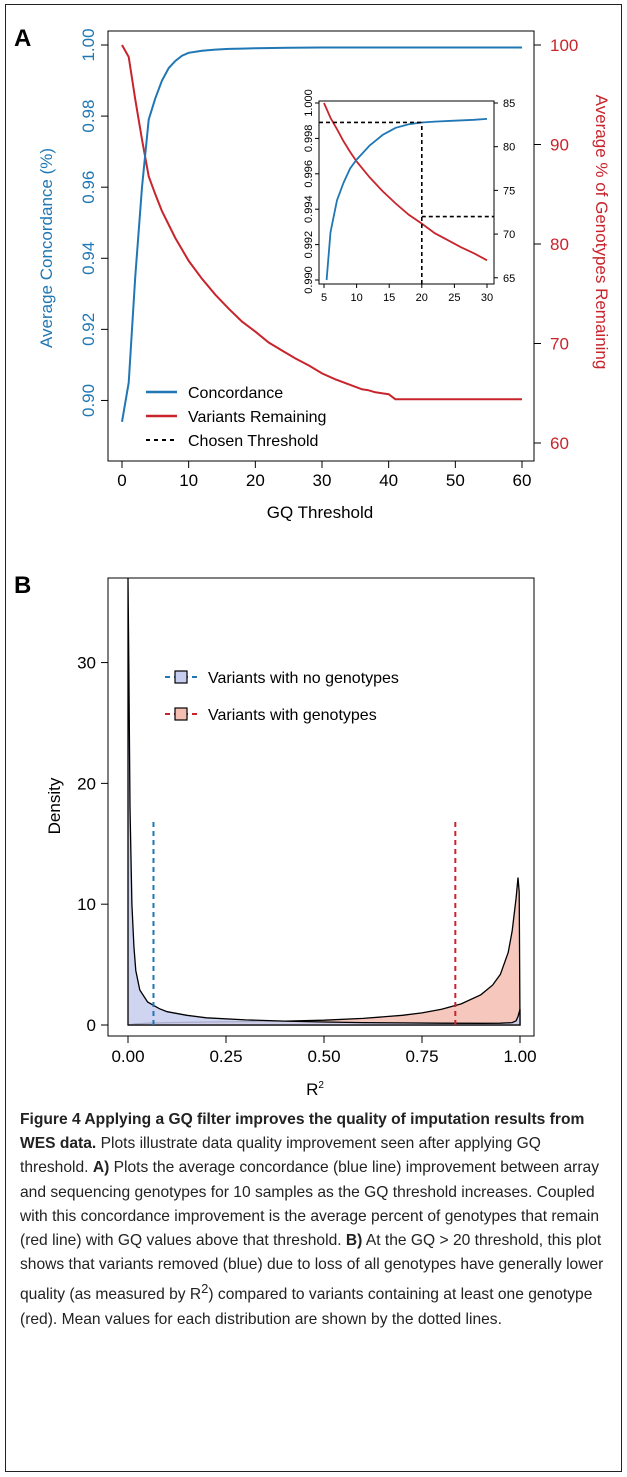 This screenshot has height=1477, width=627. What do you see at coordinates (354, 1241) in the screenshot?
I see `caption-b-label: B)` at bounding box center [354, 1241].